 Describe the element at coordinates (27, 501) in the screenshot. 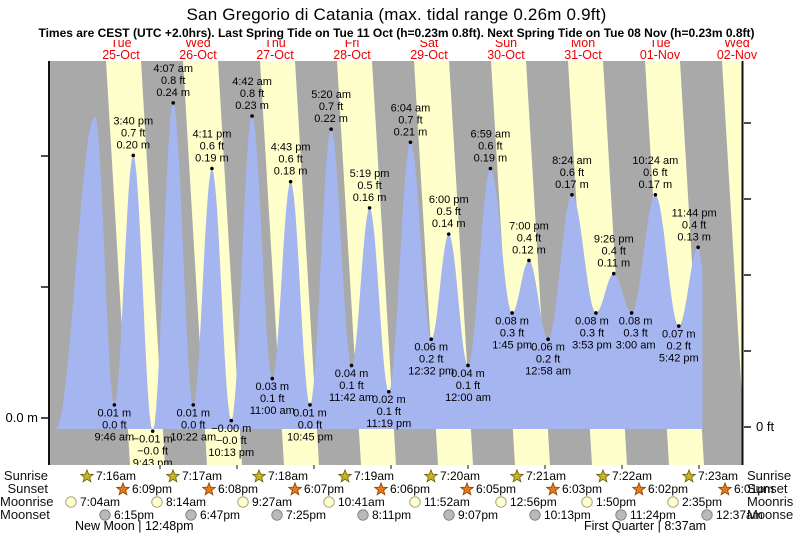

I see `row-label-left: Moonrise` at that location.